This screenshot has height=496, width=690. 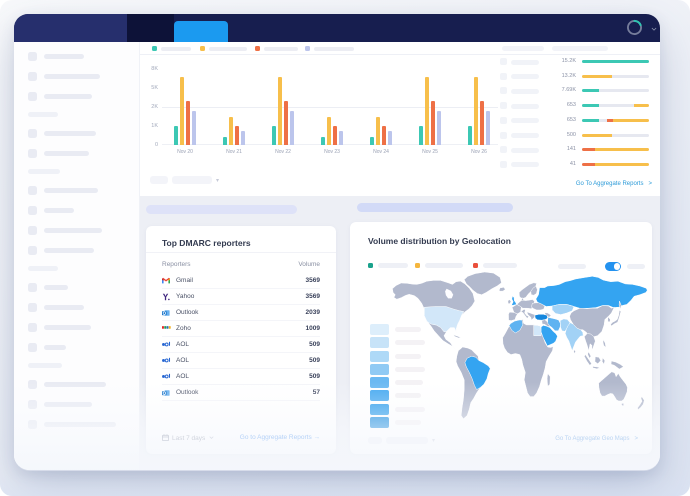 What do you see at coordinates (654, 29) in the screenshot?
I see `account-chevron-down-icon` at bounding box center [654, 29].